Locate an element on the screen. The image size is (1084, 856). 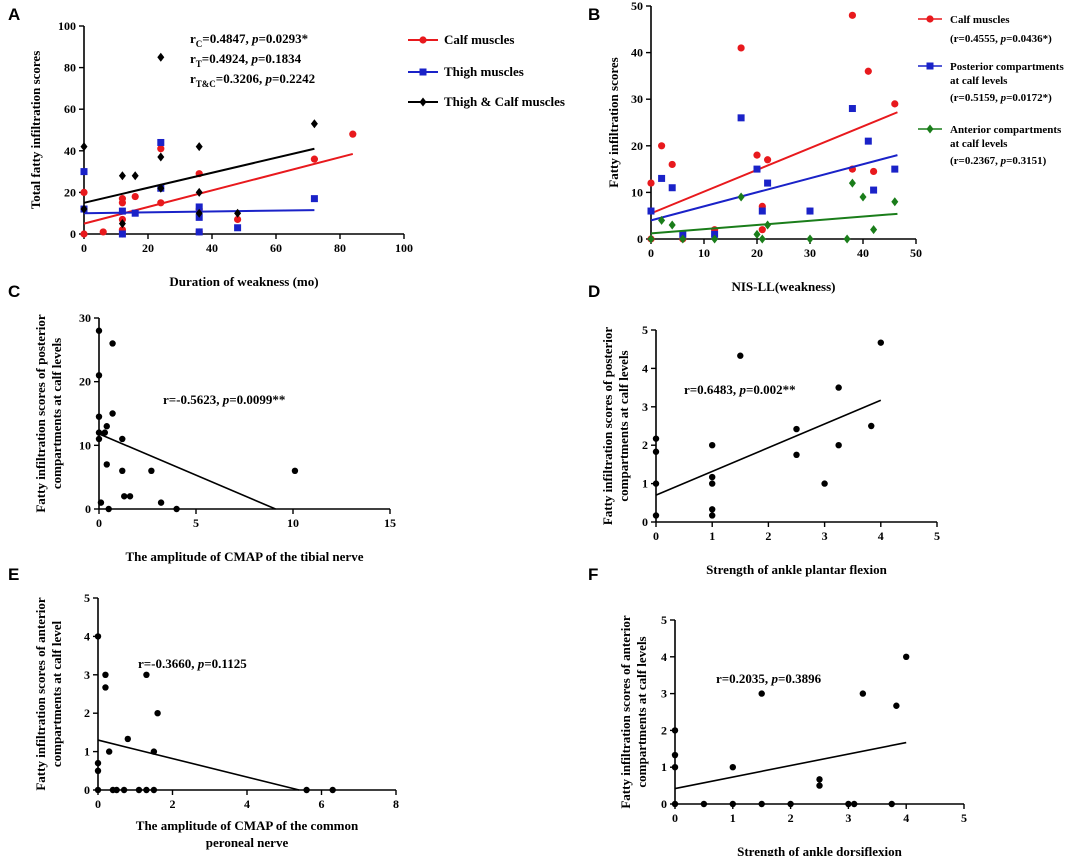
correlation-annotation: rT=0.4924, p=0.1834 is located at coordinates (246, 60).